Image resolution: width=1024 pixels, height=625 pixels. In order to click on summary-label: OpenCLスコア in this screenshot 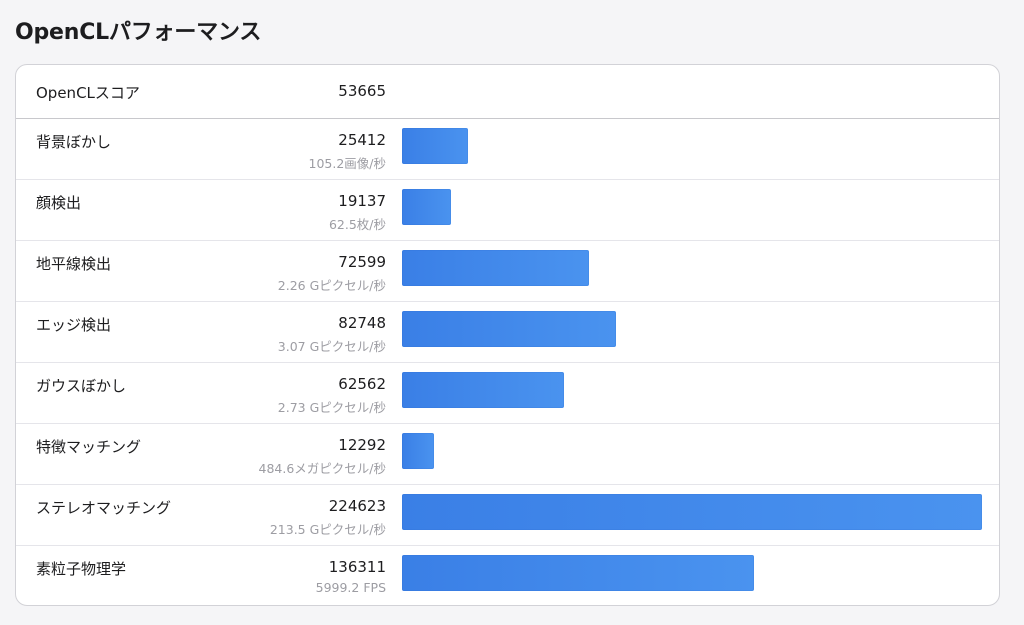, I will do `click(88, 93)`.